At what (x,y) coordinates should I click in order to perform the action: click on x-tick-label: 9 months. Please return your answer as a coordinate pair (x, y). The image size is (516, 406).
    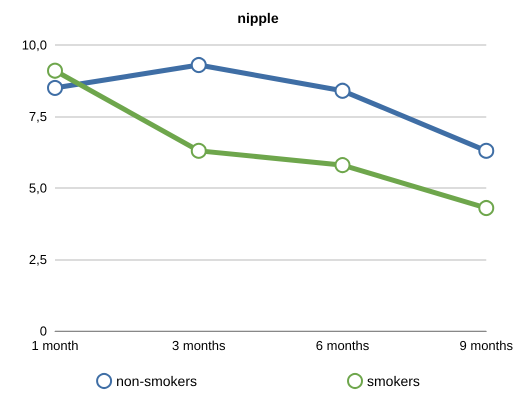
    Looking at the image, I should click on (487, 345).